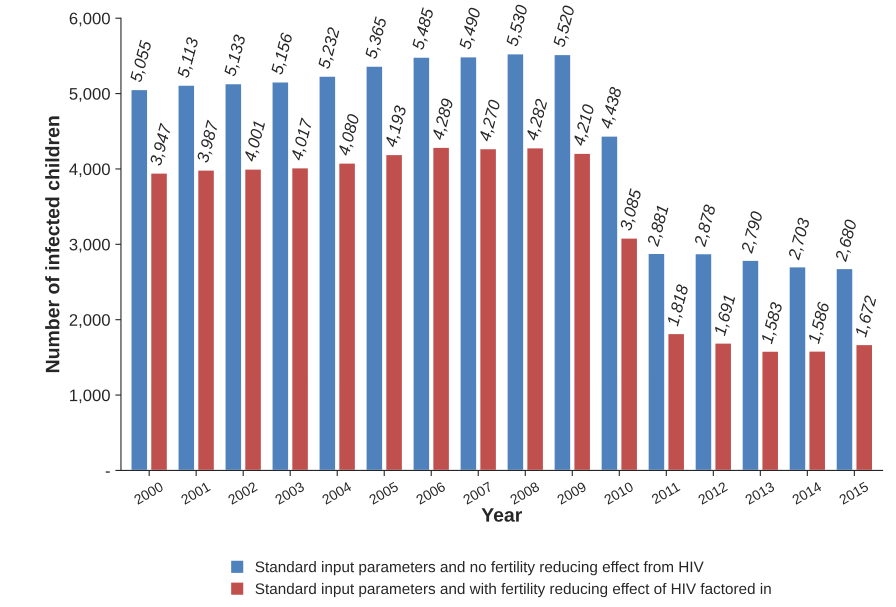 The height and width of the screenshot is (607, 896). Describe the element at coordinates (161, 144) in the screenshot. I see `data-label: 3,947` at that location.